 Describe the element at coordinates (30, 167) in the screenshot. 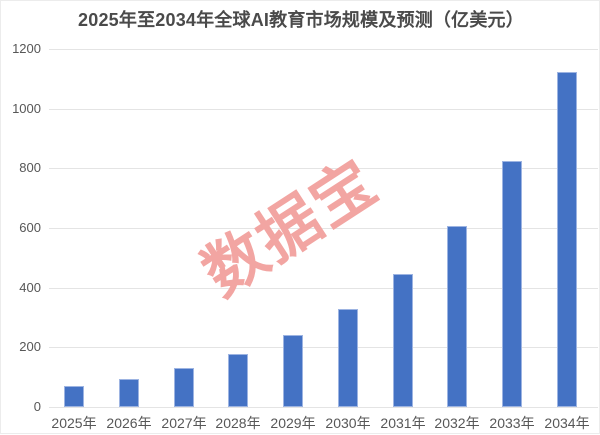

I see `y-axis-tick-label: 800` at that location.